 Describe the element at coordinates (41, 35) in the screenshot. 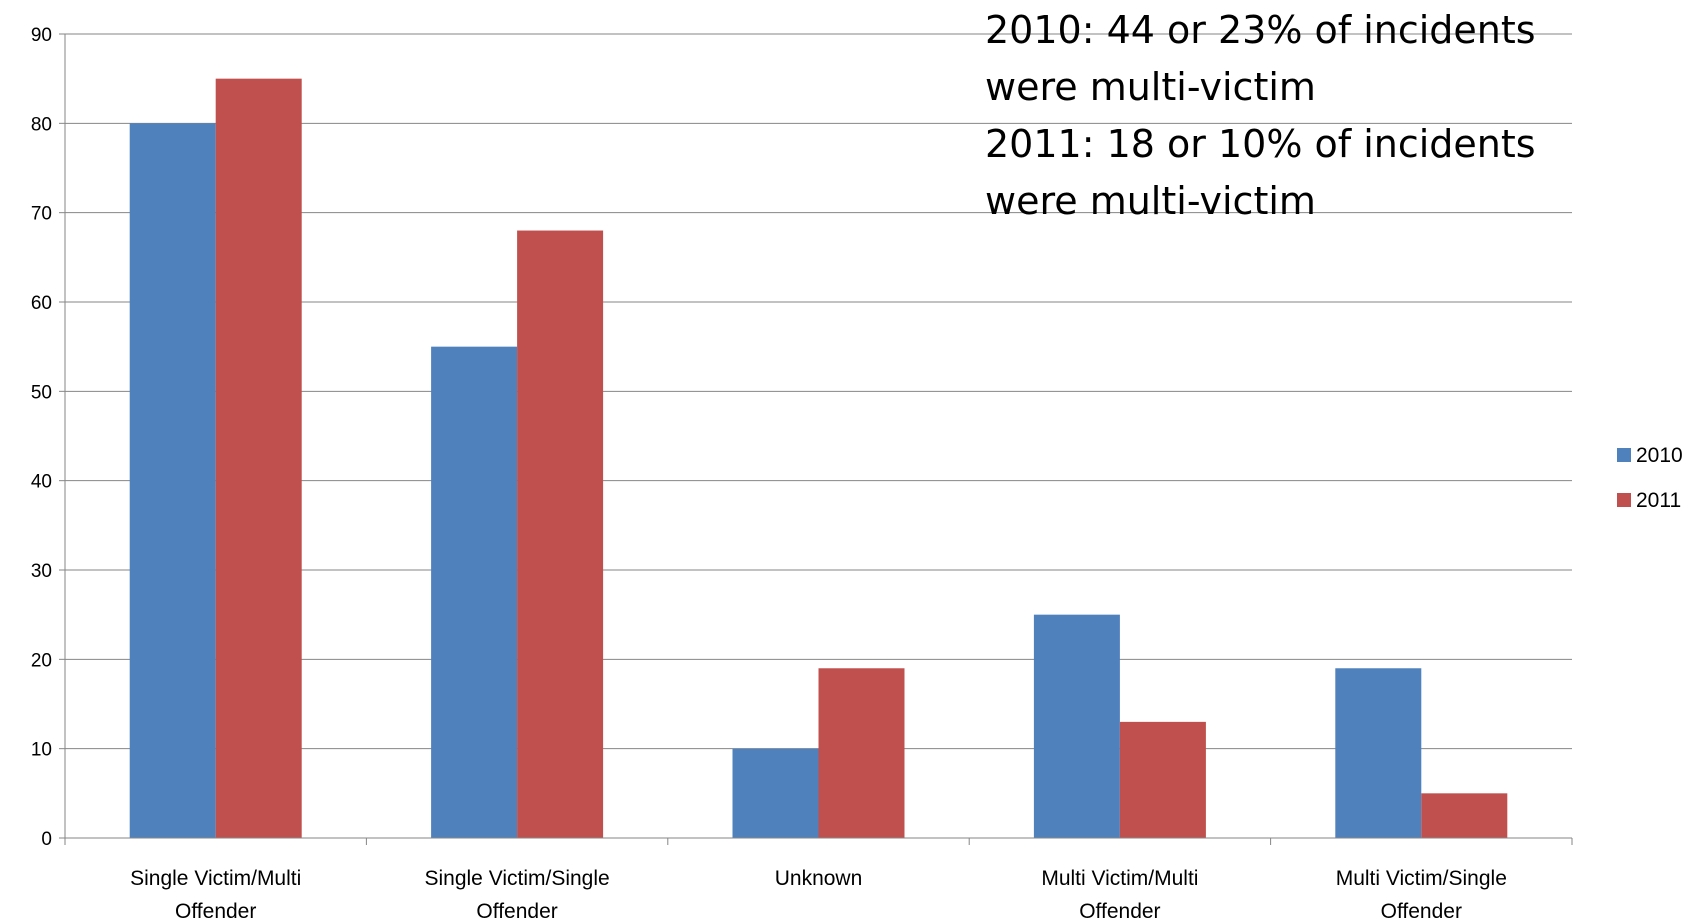

I see `y-tick-label: 90` at that location.